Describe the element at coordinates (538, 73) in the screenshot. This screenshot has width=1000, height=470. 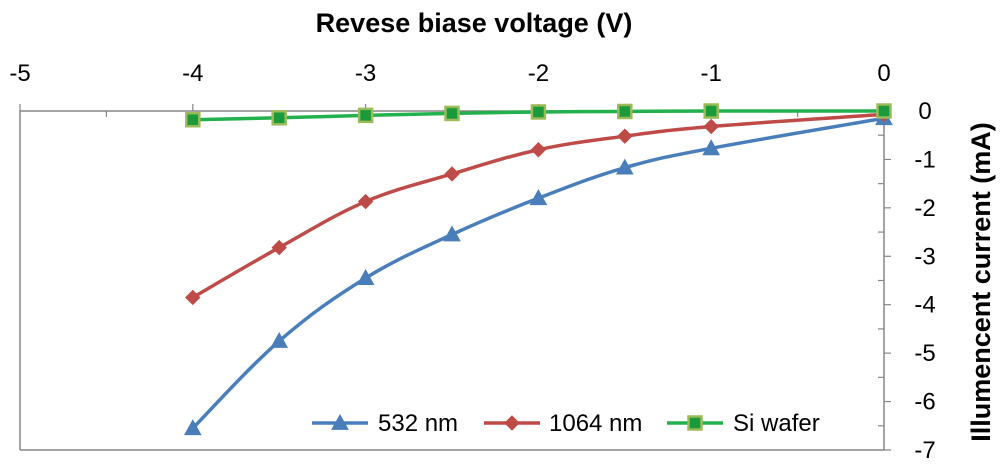
I see `x-tick-label: -2` at that location.